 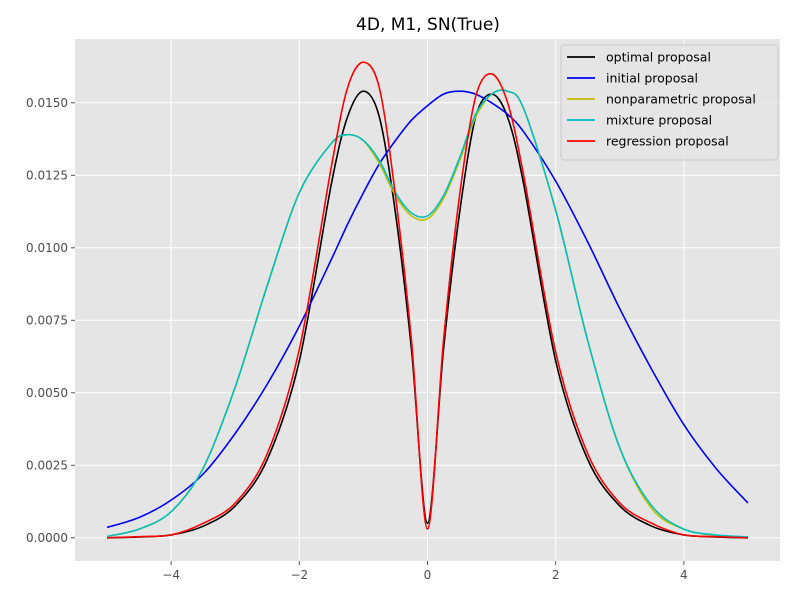 What do you see at coordinates (47, 393) in the screenshot?
I see `y-tick-label: 0.0050` at bounding box center [47, 393].